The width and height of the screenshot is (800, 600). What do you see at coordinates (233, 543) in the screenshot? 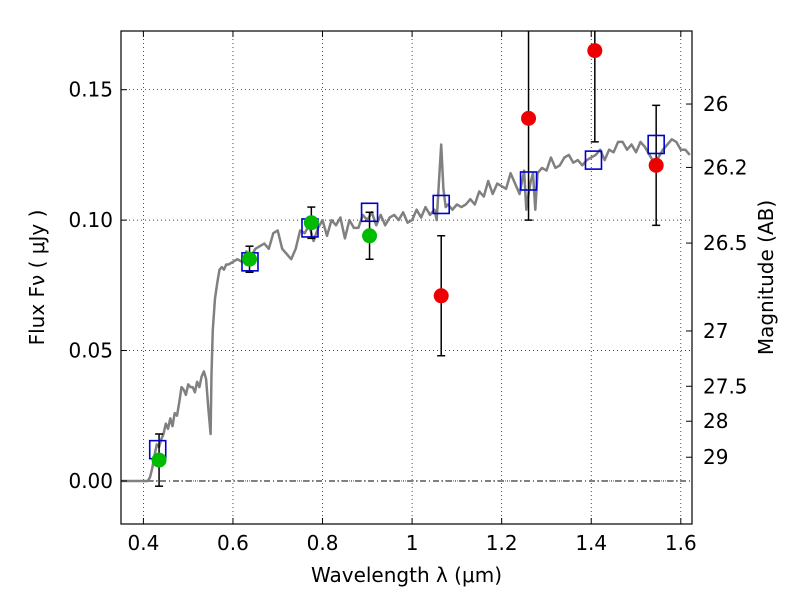
I see `x-tick-label-1: 0.6` at bounding box center [233, 543].